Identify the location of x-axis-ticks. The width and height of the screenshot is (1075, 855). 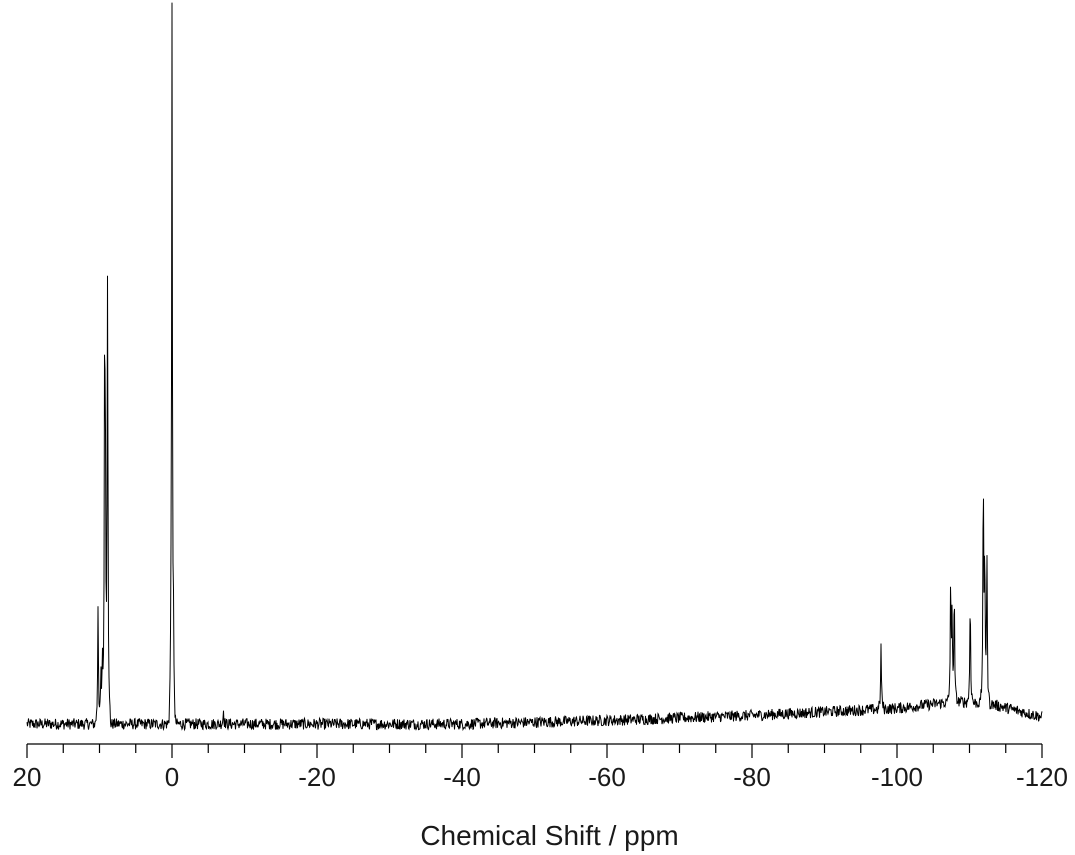
(534, 751).